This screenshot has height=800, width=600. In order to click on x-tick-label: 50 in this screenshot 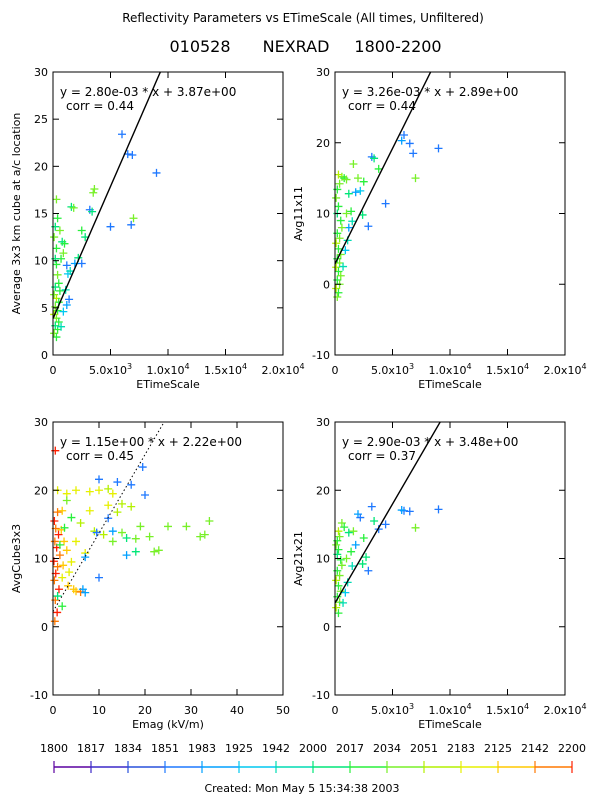, I will do `click(283, 710)`.